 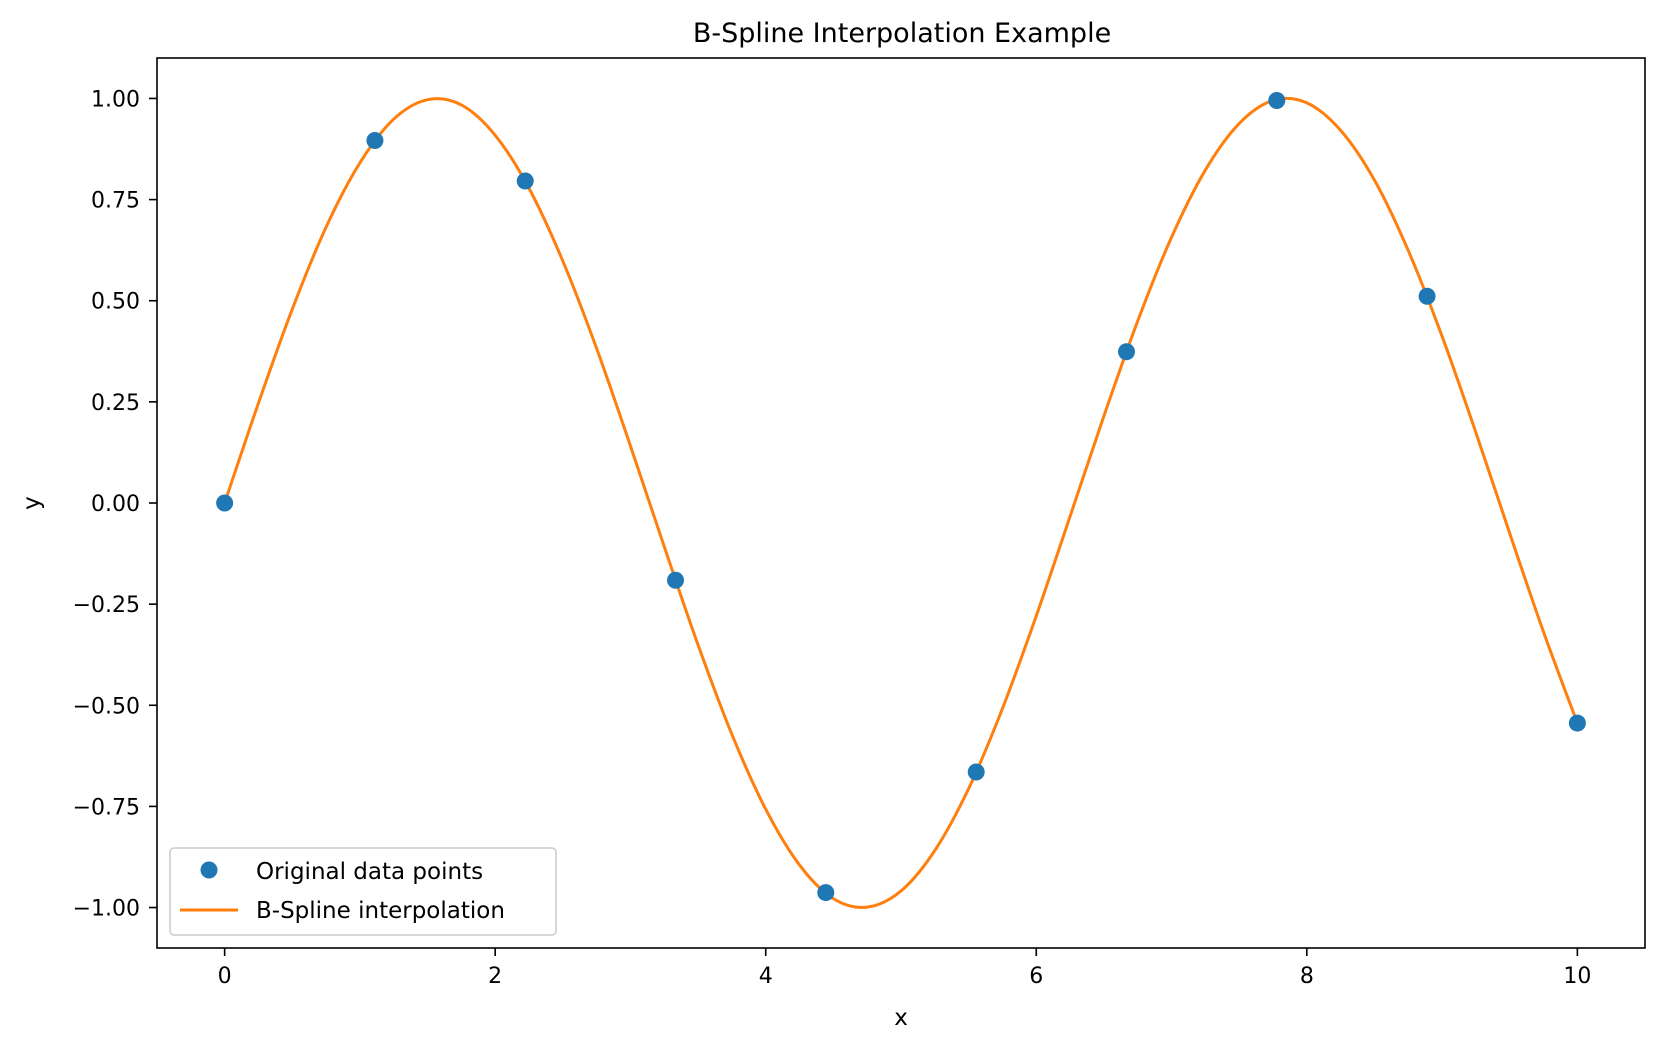 I want to click on y-tick-label: −0.75, so click(x=106, y=807).